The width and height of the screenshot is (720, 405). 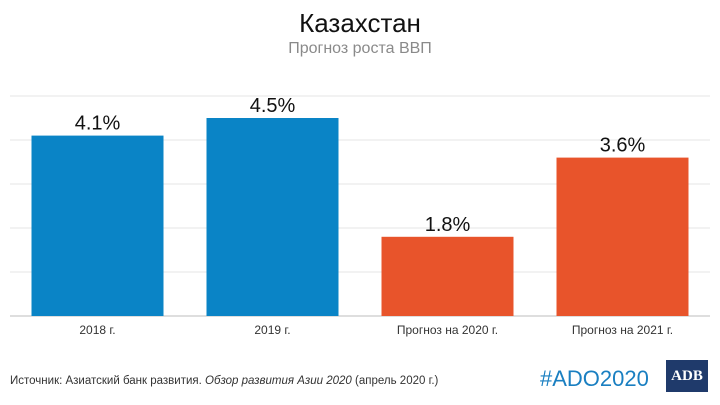 I want to click on chart-subtitle: Прогноз роста ВВП, so click(x=360, y=48).